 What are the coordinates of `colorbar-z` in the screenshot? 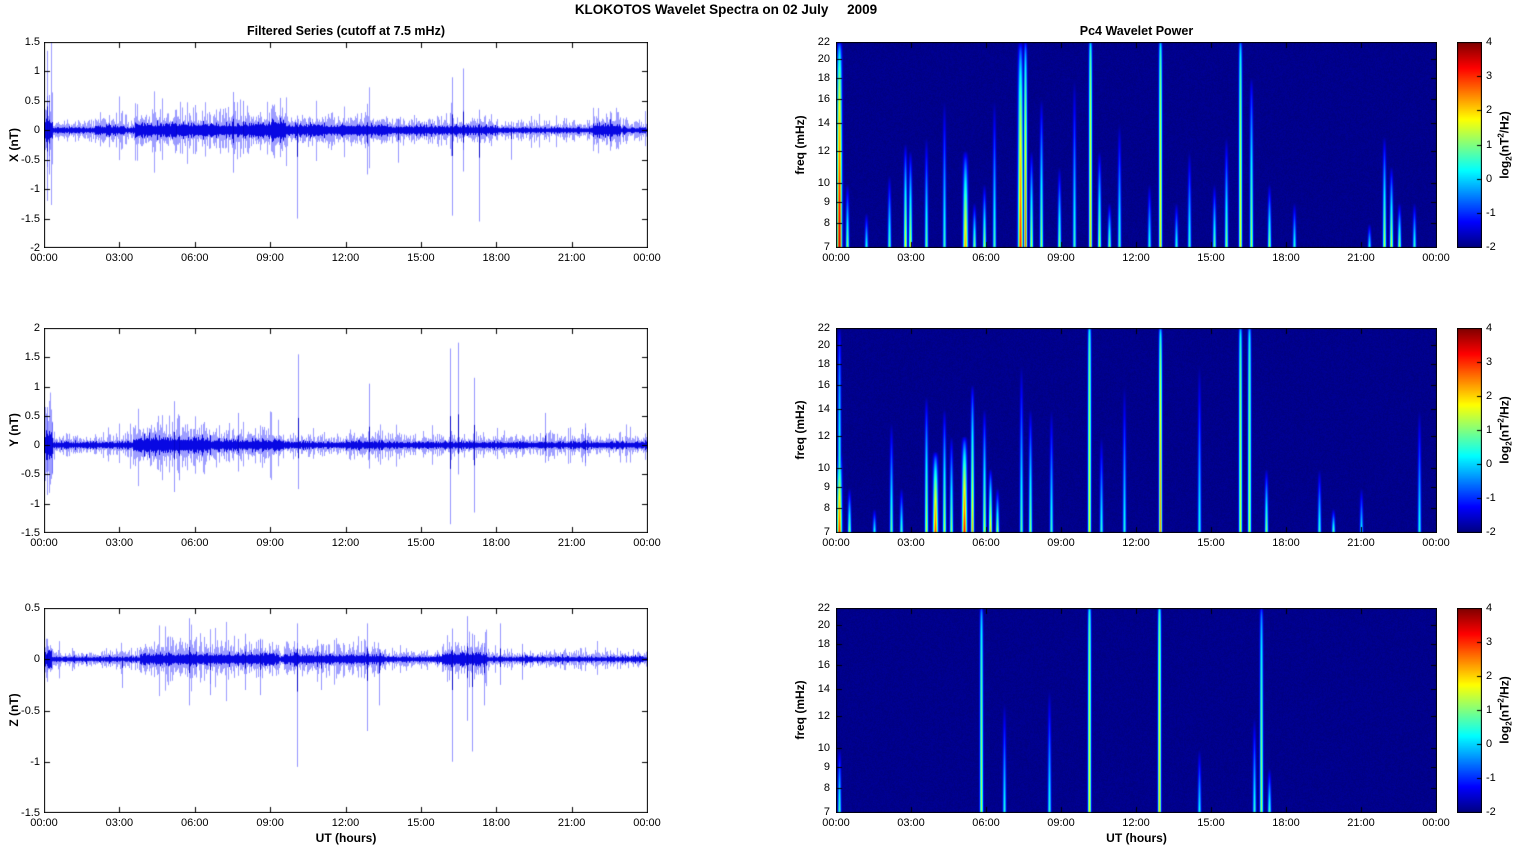 It's located at (1469, 710).